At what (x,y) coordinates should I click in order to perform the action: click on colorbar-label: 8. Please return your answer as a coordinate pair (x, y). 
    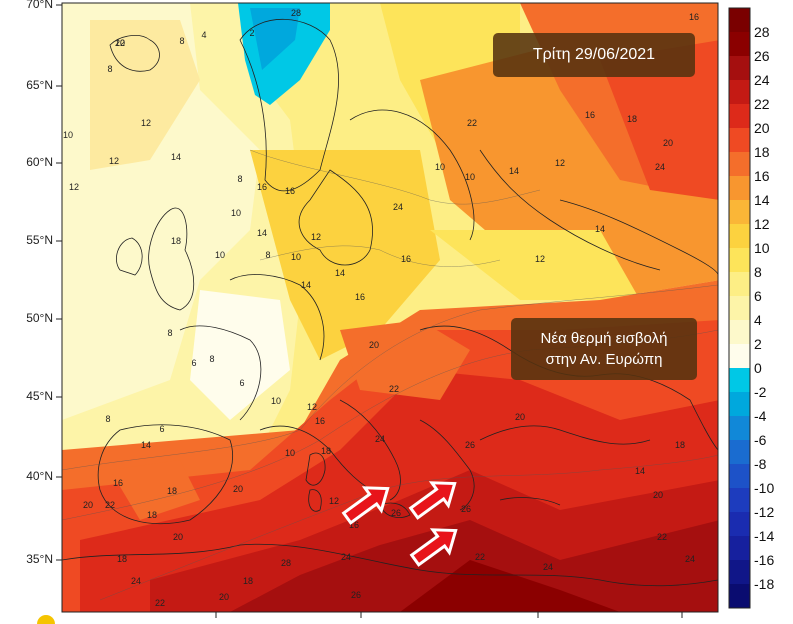
    Looking at the image, I should click on (758, 272).